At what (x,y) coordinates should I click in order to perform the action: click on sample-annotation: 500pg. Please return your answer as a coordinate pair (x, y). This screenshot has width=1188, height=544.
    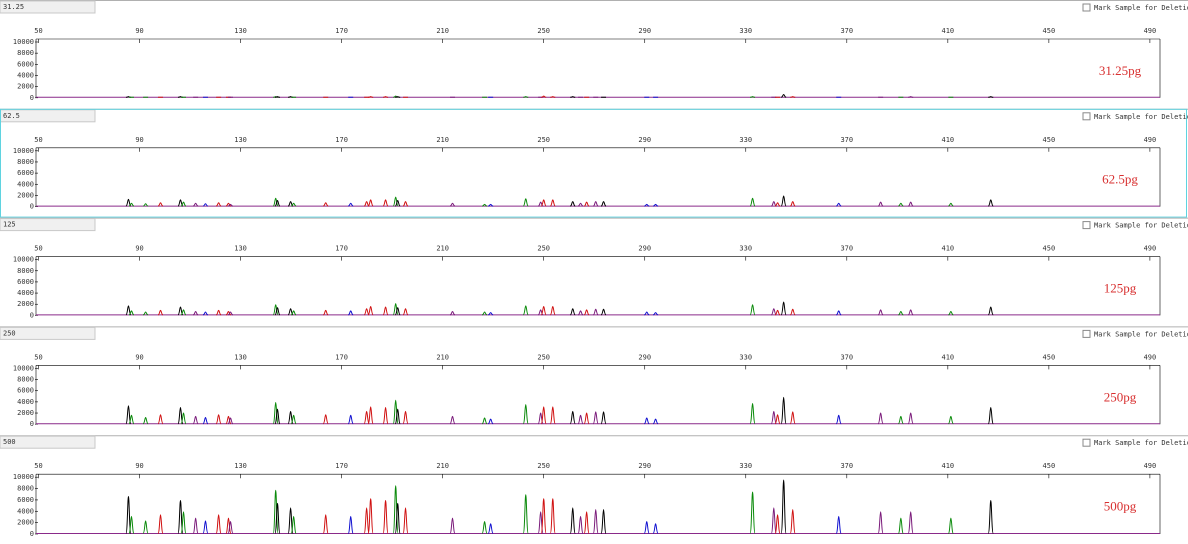
    Looking at the image, I should click on (1120, 506).